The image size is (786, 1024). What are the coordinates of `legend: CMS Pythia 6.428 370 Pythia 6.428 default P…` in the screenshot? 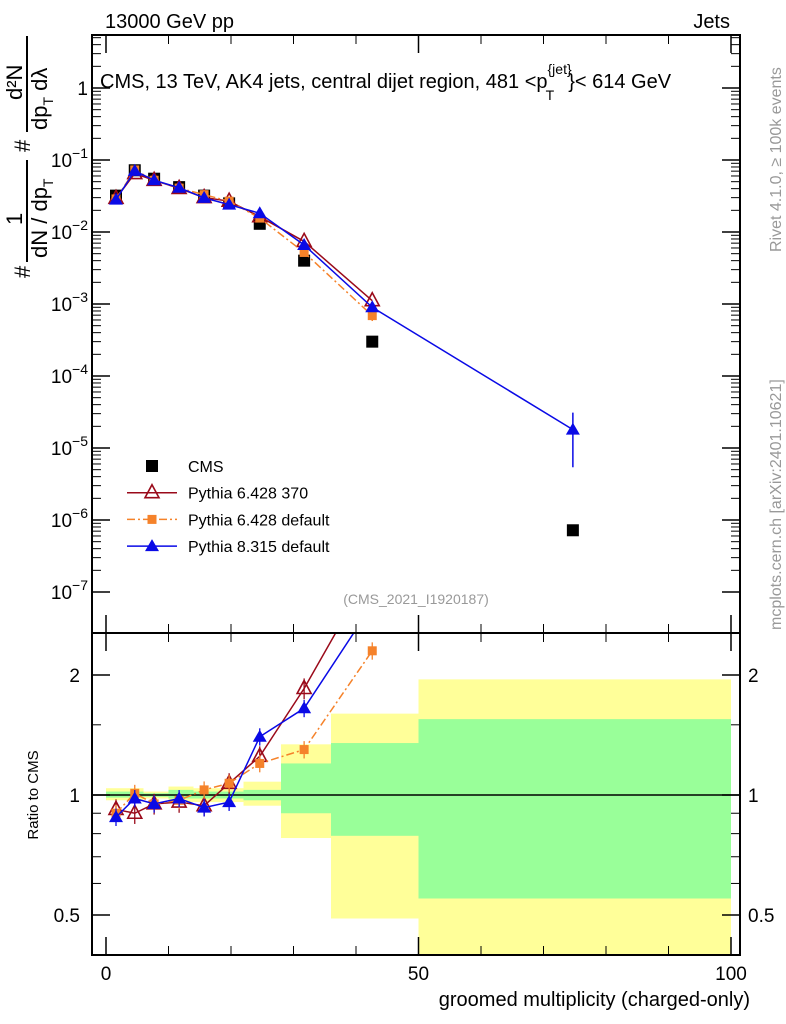 It's located at (228, 507).